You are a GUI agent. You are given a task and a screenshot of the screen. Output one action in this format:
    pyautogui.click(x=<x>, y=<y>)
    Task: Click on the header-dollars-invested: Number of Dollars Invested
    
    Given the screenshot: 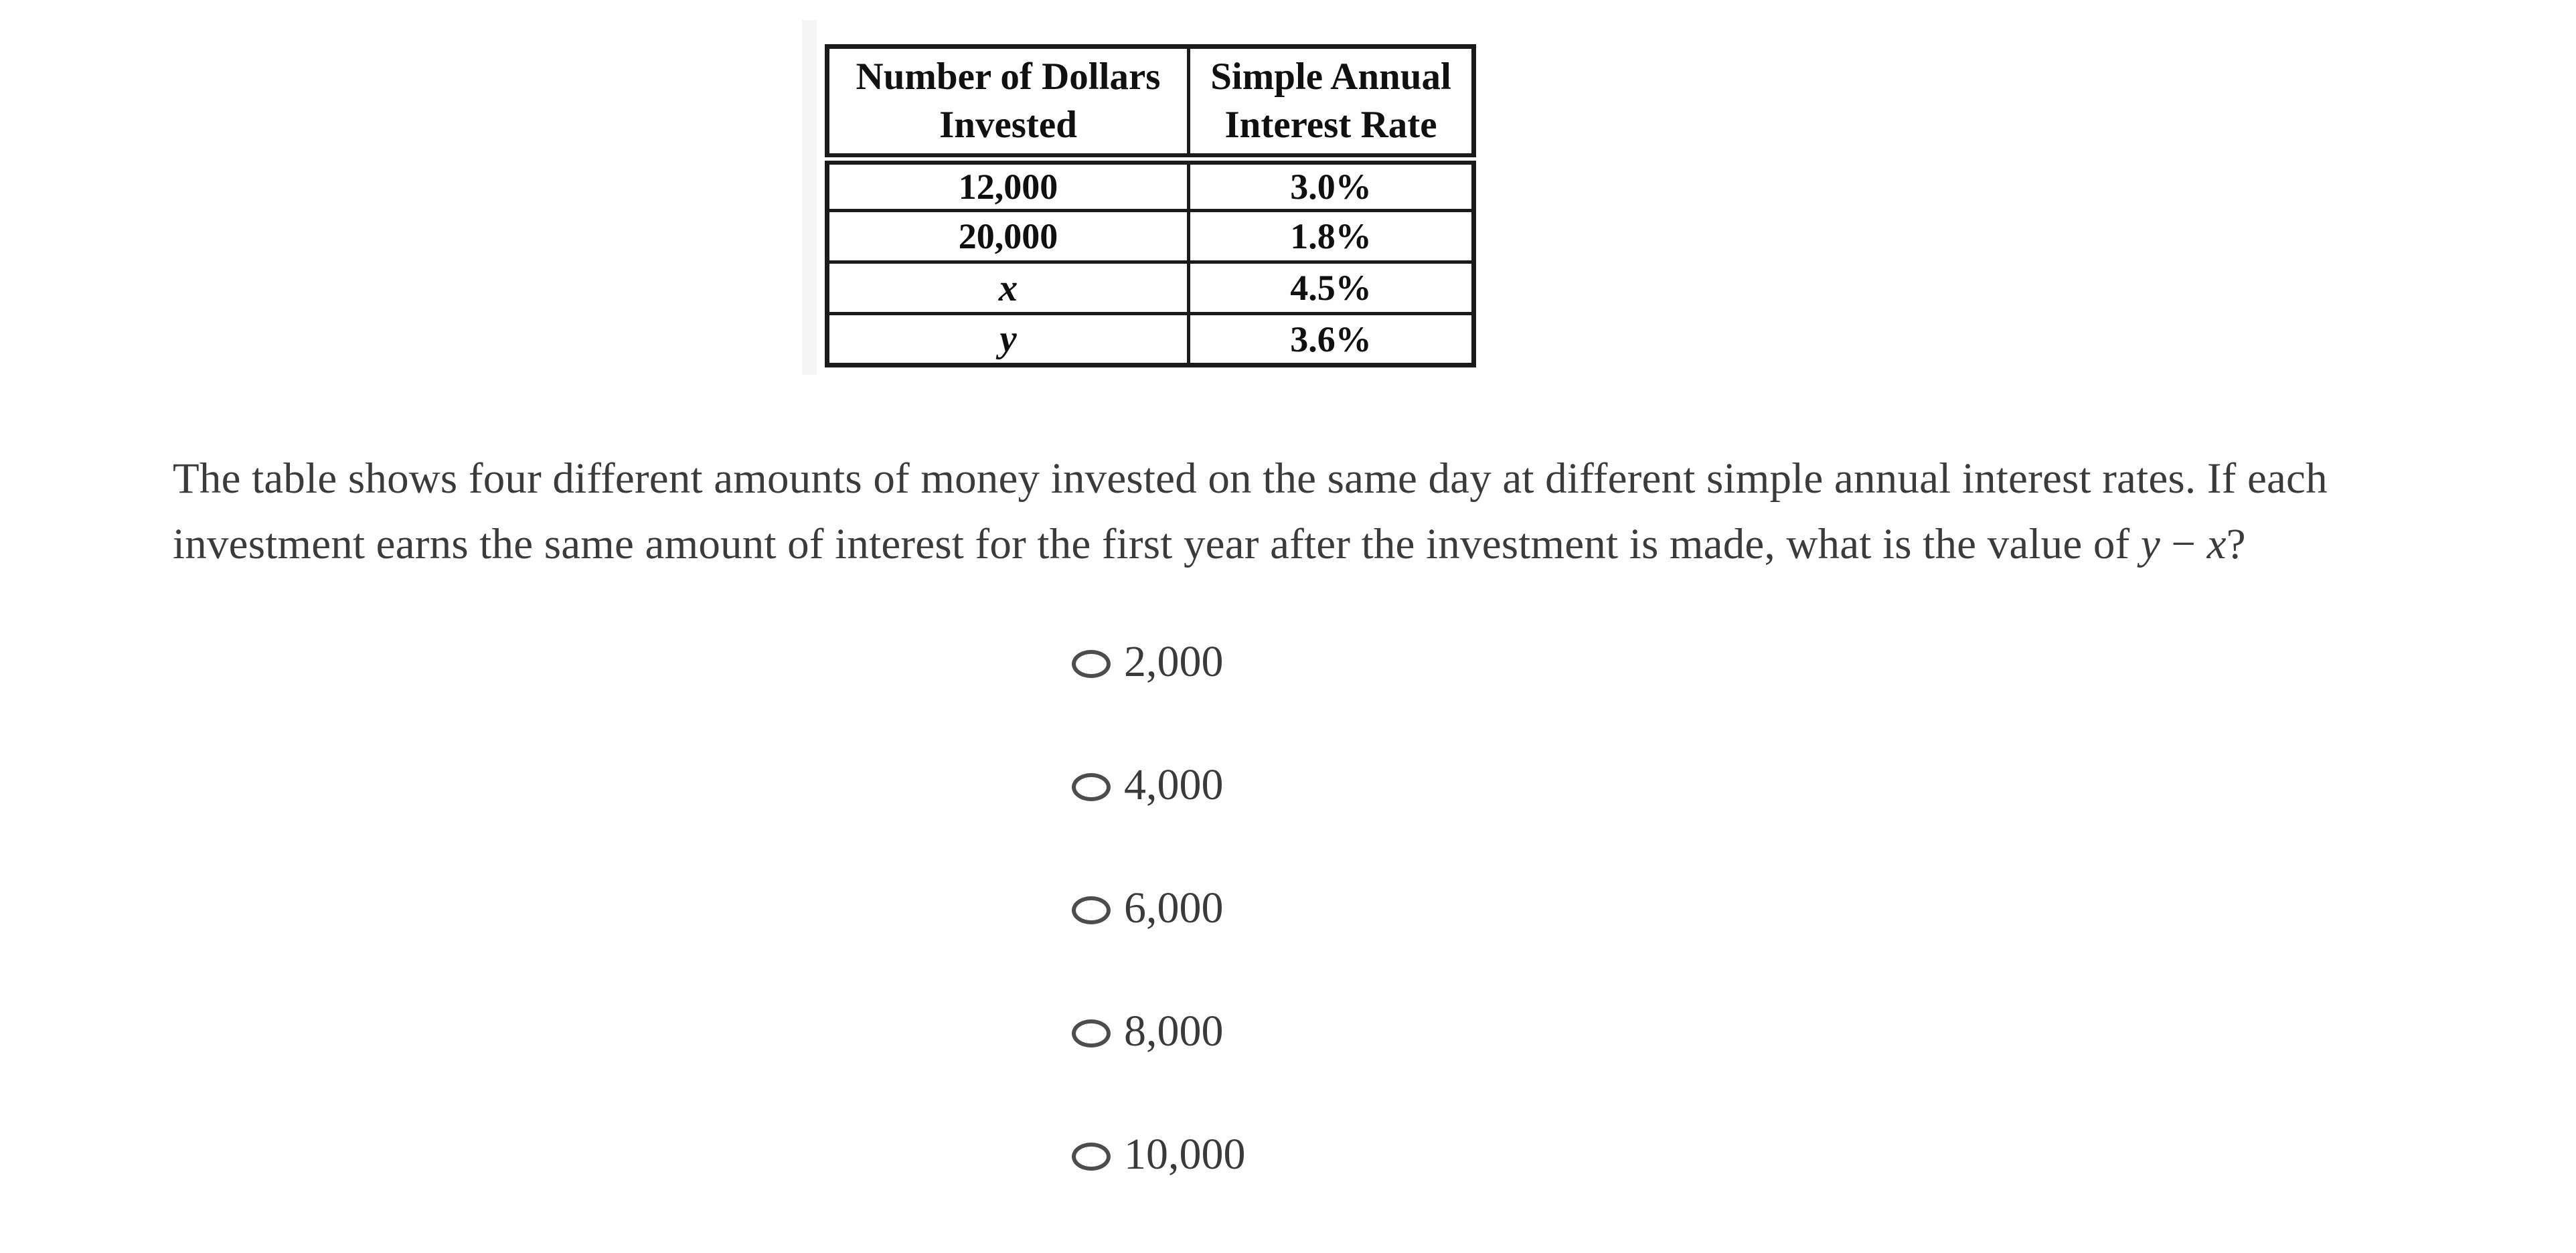 What is the action you would take?
    pyautogui.click(x=1007, y=105)
    